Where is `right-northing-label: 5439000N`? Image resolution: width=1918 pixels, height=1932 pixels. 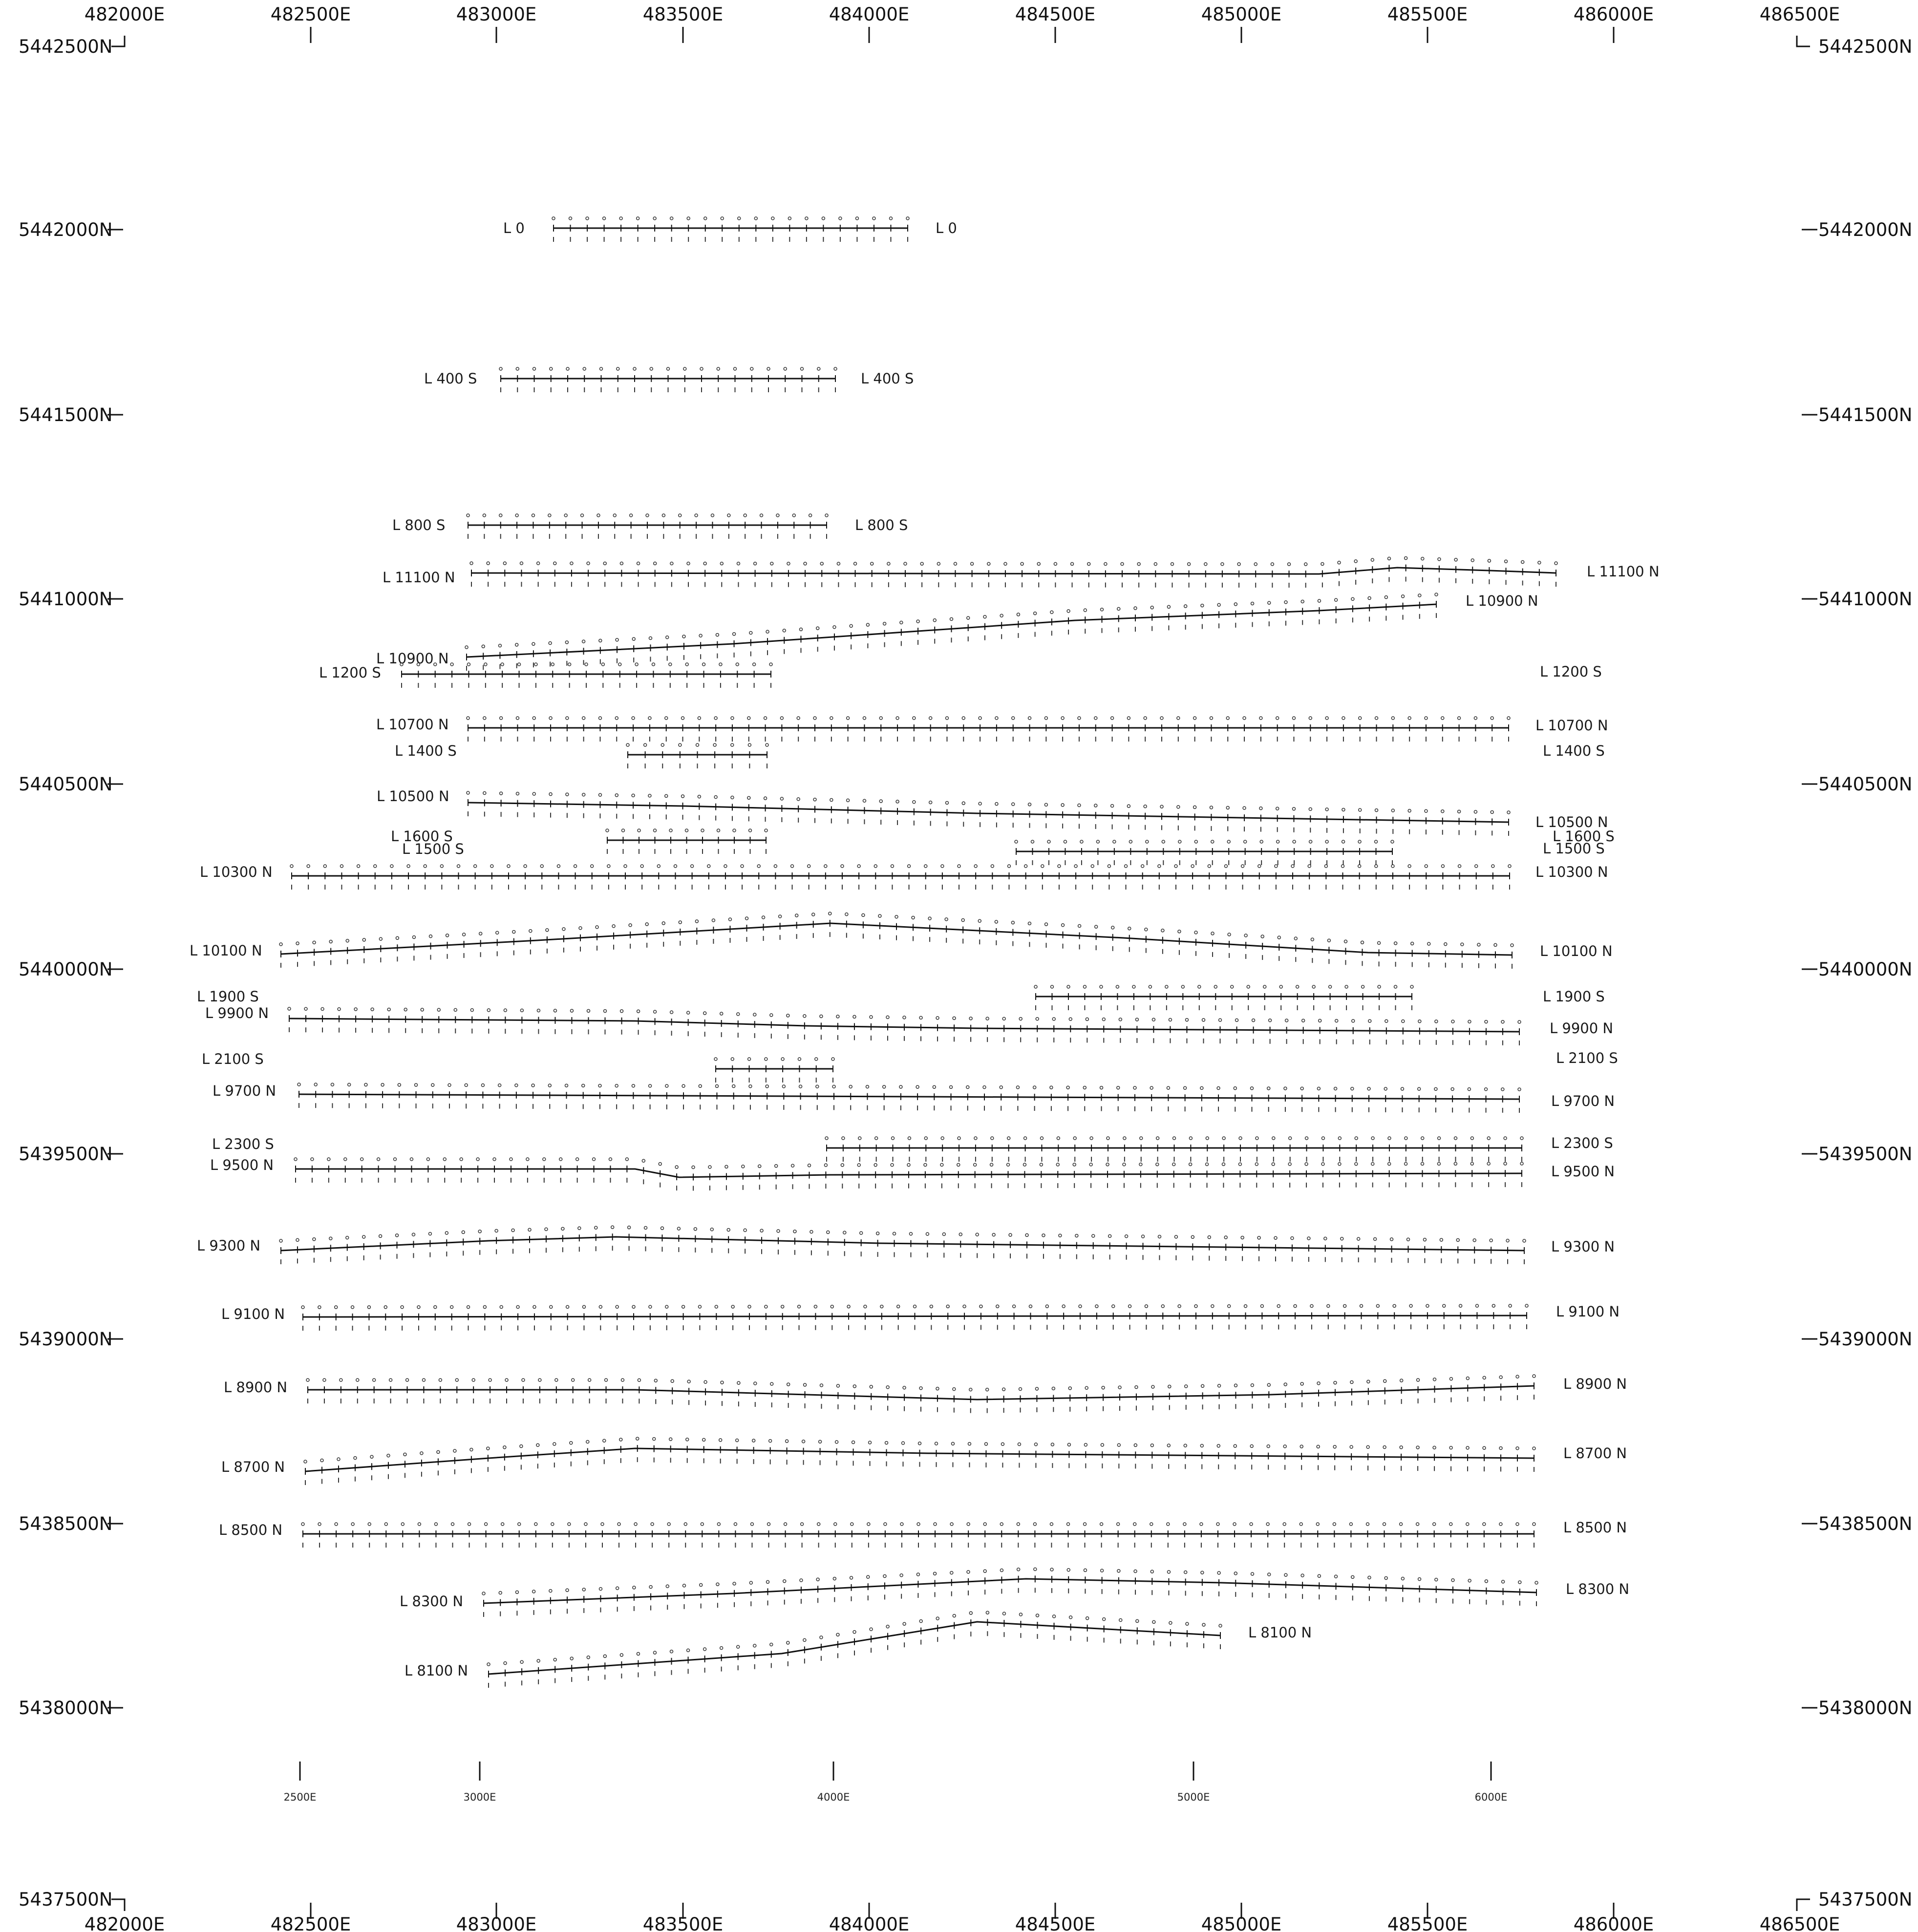 right-northing-label: 5439000N is located at coordinates (1865, 1339).